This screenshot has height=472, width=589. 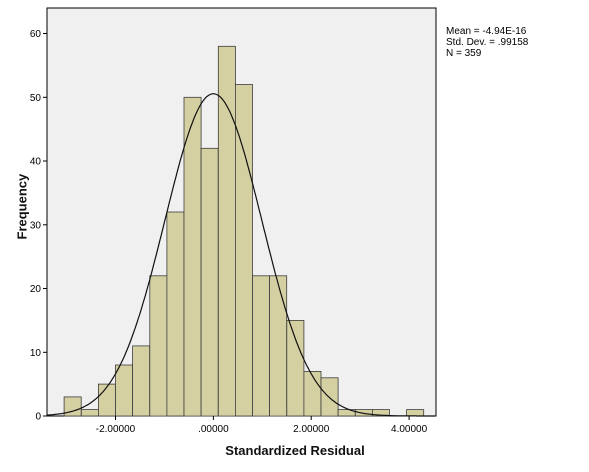 What do you see at coordinates (262, 425) in the screenshot?
I see `x-axis: -2.00000 .00000 2.00000 4.00000` at bounding box center [262, 425].